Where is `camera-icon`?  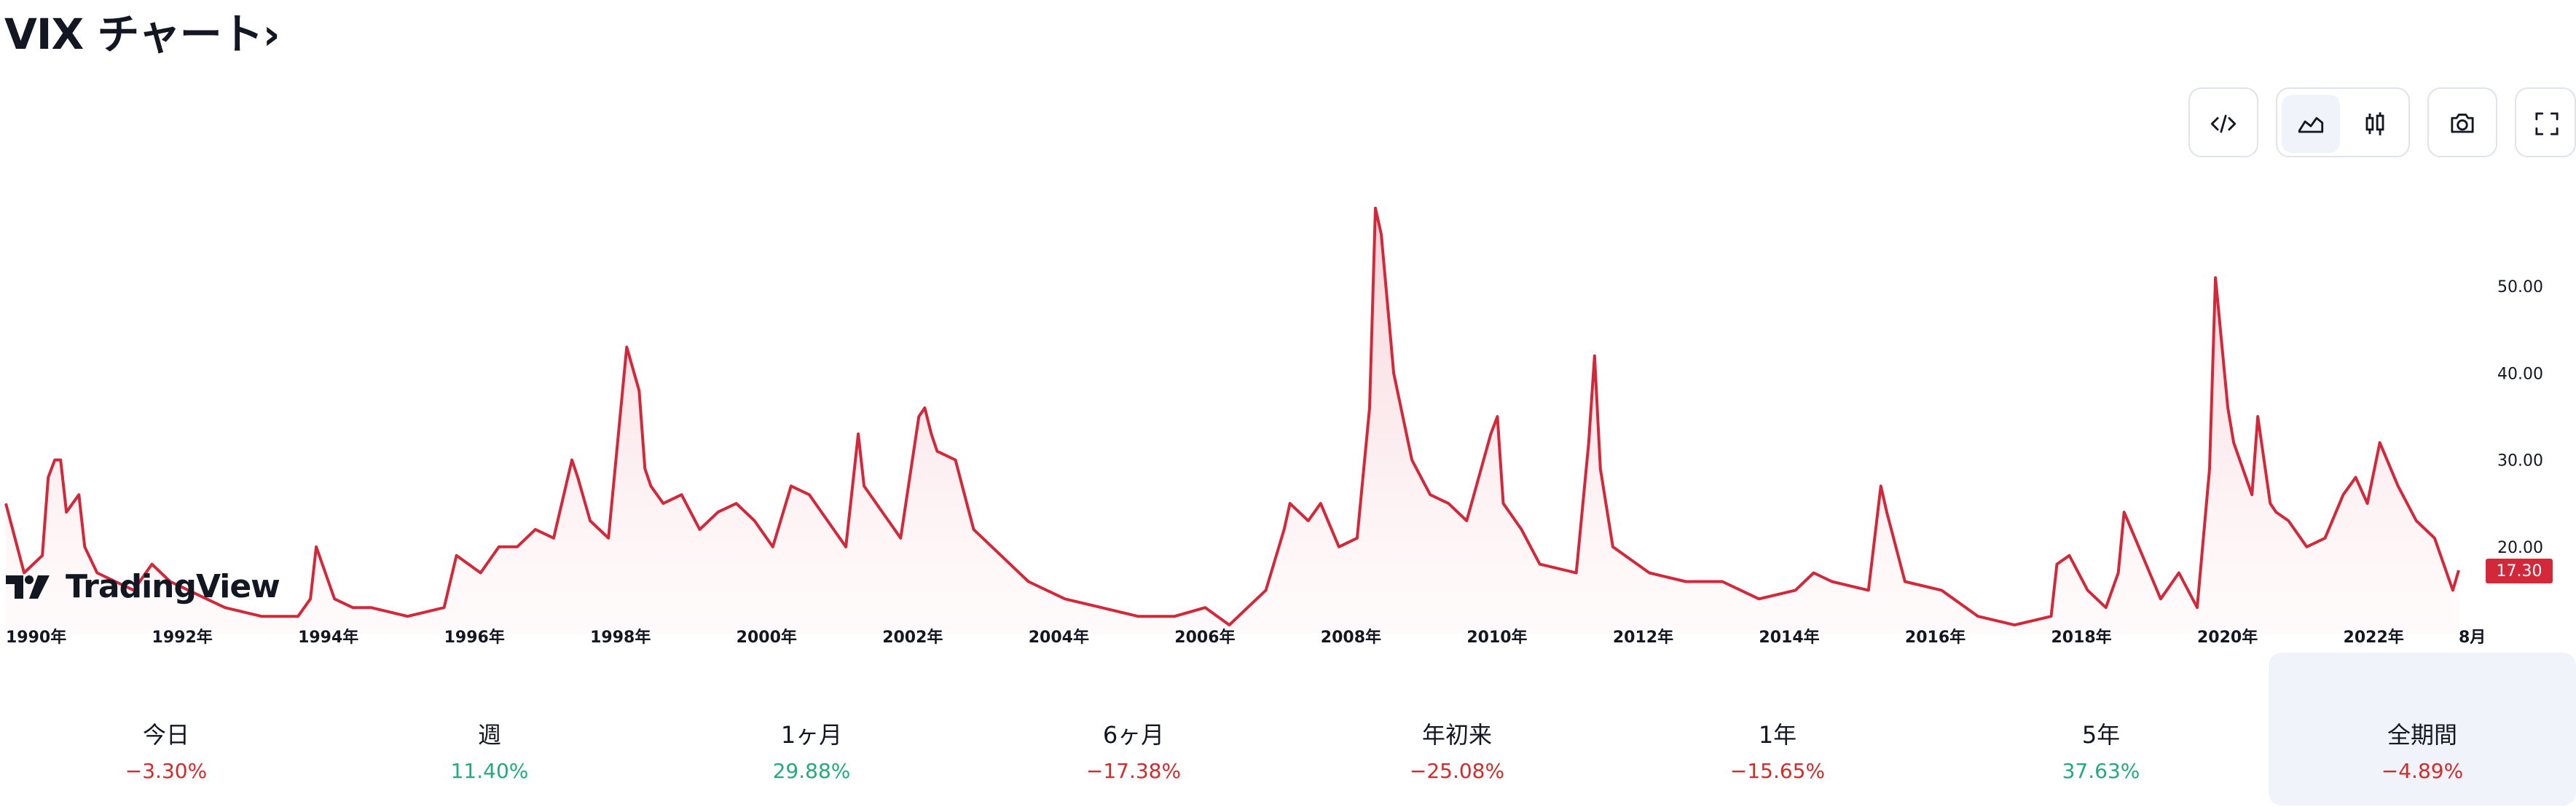
camera-icon is located at coordinates (2462, 123).